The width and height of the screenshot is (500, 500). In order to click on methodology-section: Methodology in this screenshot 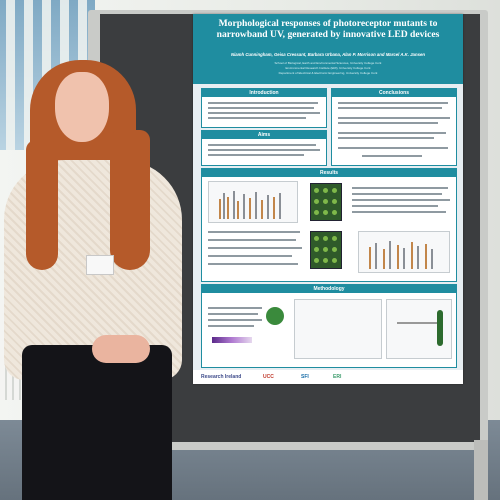, I will do `click(329, 326)`.